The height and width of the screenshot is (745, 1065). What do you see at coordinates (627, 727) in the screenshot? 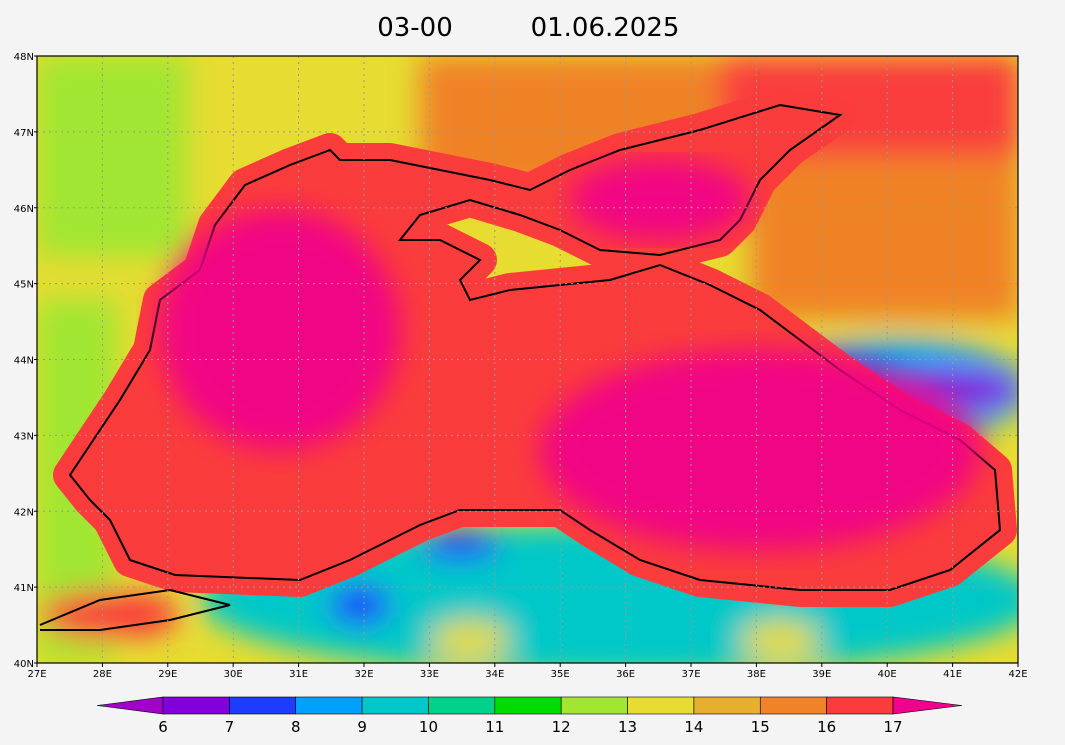
I see `colorbar-label: 13` at bounding box center [627, 727].